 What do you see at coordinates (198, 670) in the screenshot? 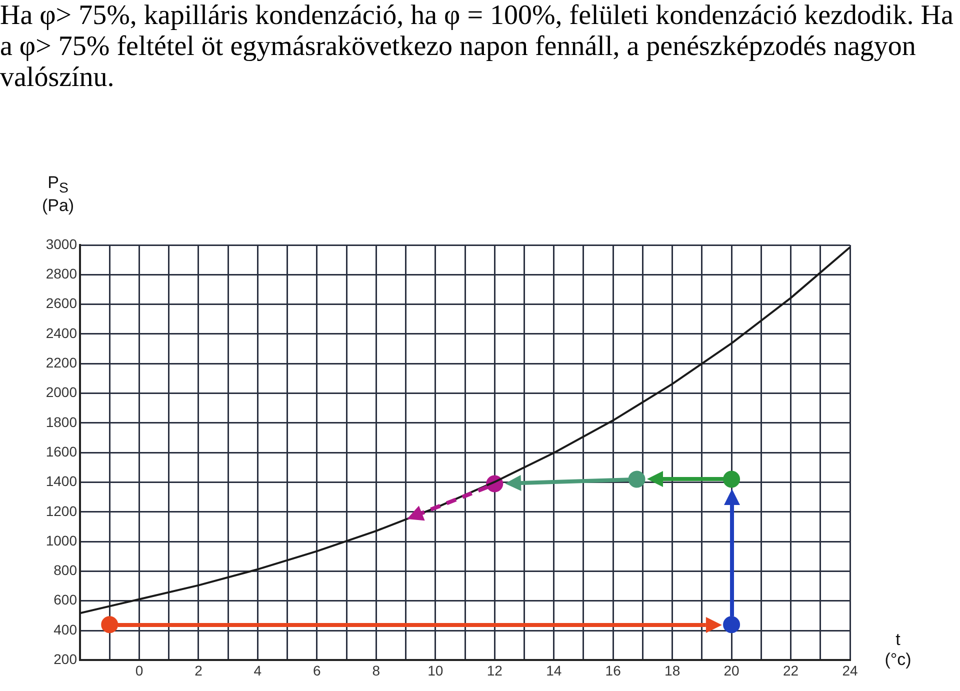
I see `x-tick-label: 2` at bounding box center [198, 670].